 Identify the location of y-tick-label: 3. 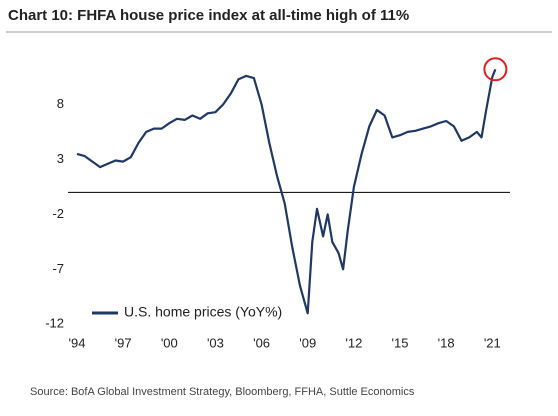
(60, 158).